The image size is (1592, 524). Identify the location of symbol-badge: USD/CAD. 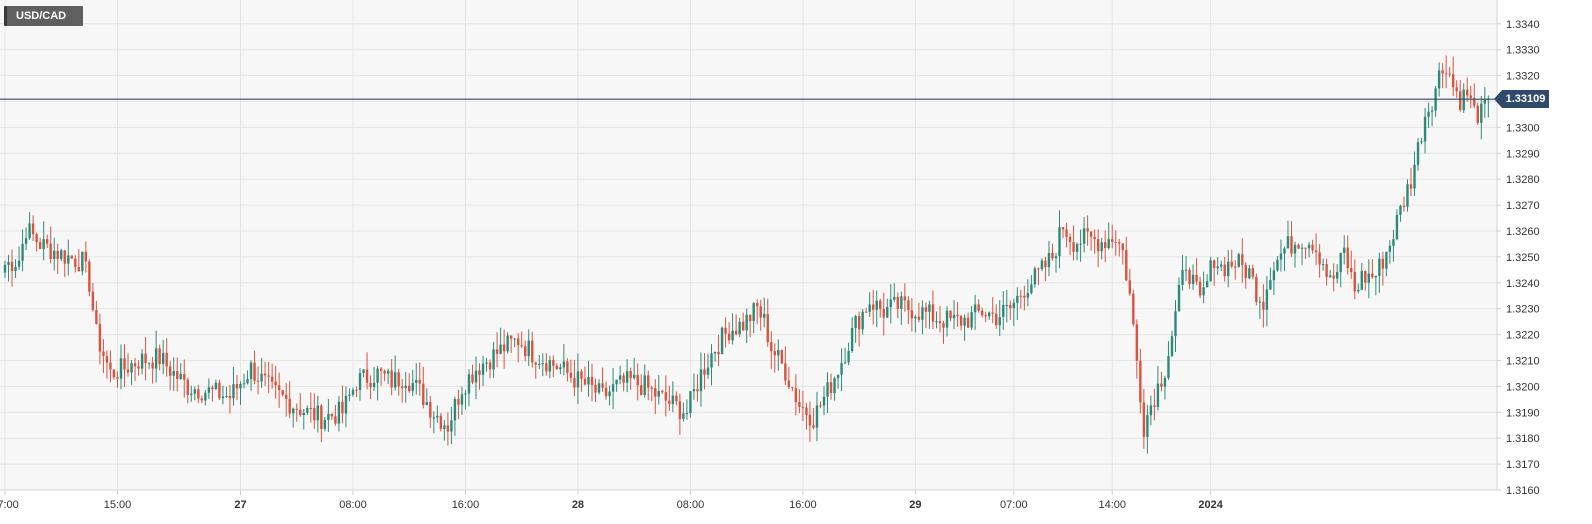
(44, 16).